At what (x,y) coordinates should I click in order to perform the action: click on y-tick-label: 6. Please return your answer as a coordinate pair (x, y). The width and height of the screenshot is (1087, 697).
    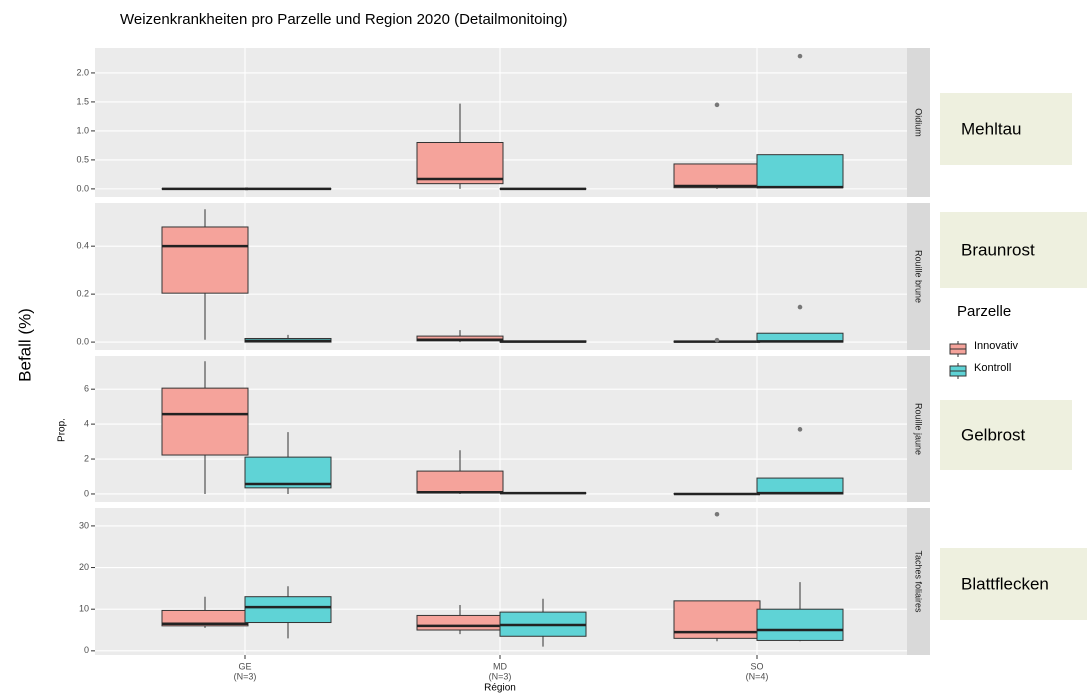
    Looking at the image, I should click on (86, 389).